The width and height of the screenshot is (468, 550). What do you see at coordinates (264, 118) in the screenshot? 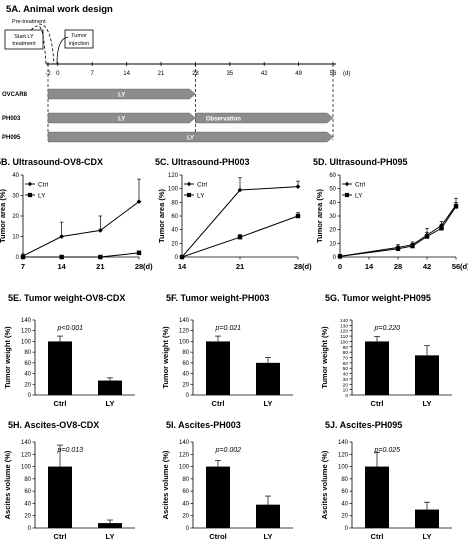
I see `treatment-arrow` at bounding box center [264, 118].